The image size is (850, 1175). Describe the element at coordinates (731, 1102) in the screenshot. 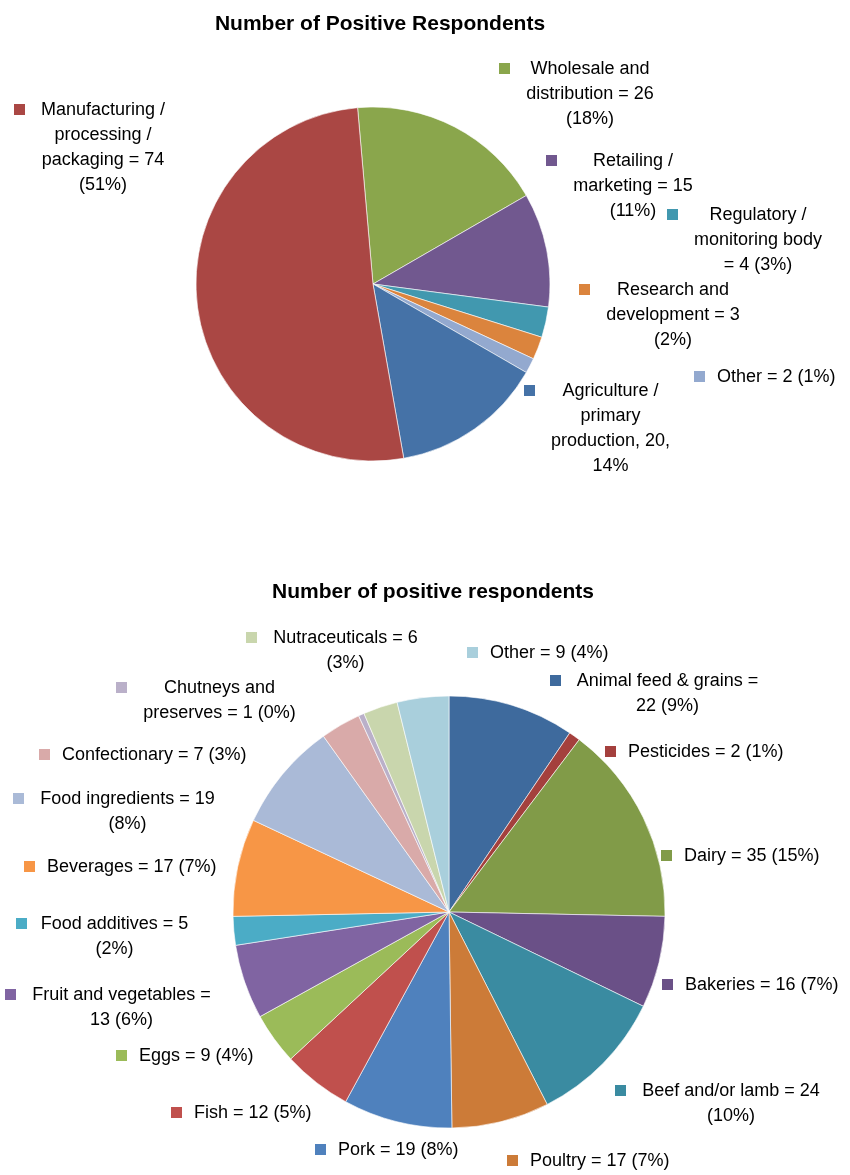

I see `legend-label: Beef and/or lamb = 24 (10%)` at that location.